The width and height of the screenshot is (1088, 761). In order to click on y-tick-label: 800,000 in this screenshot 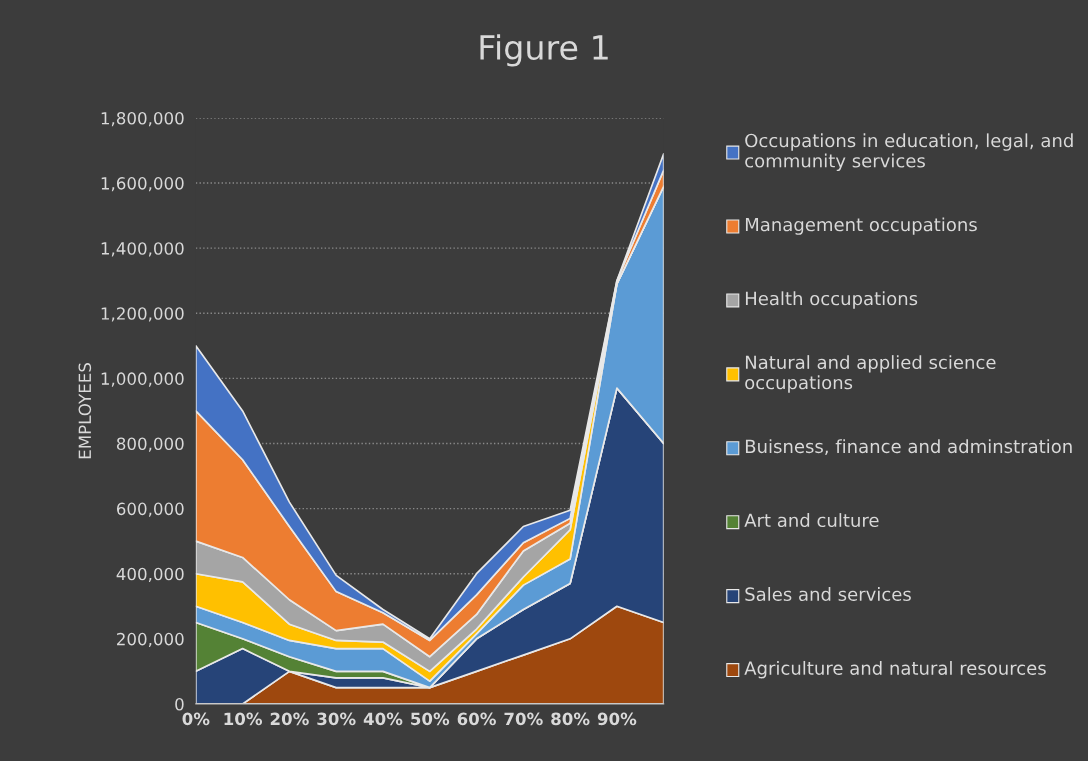, I will do `click(150, 444)`.